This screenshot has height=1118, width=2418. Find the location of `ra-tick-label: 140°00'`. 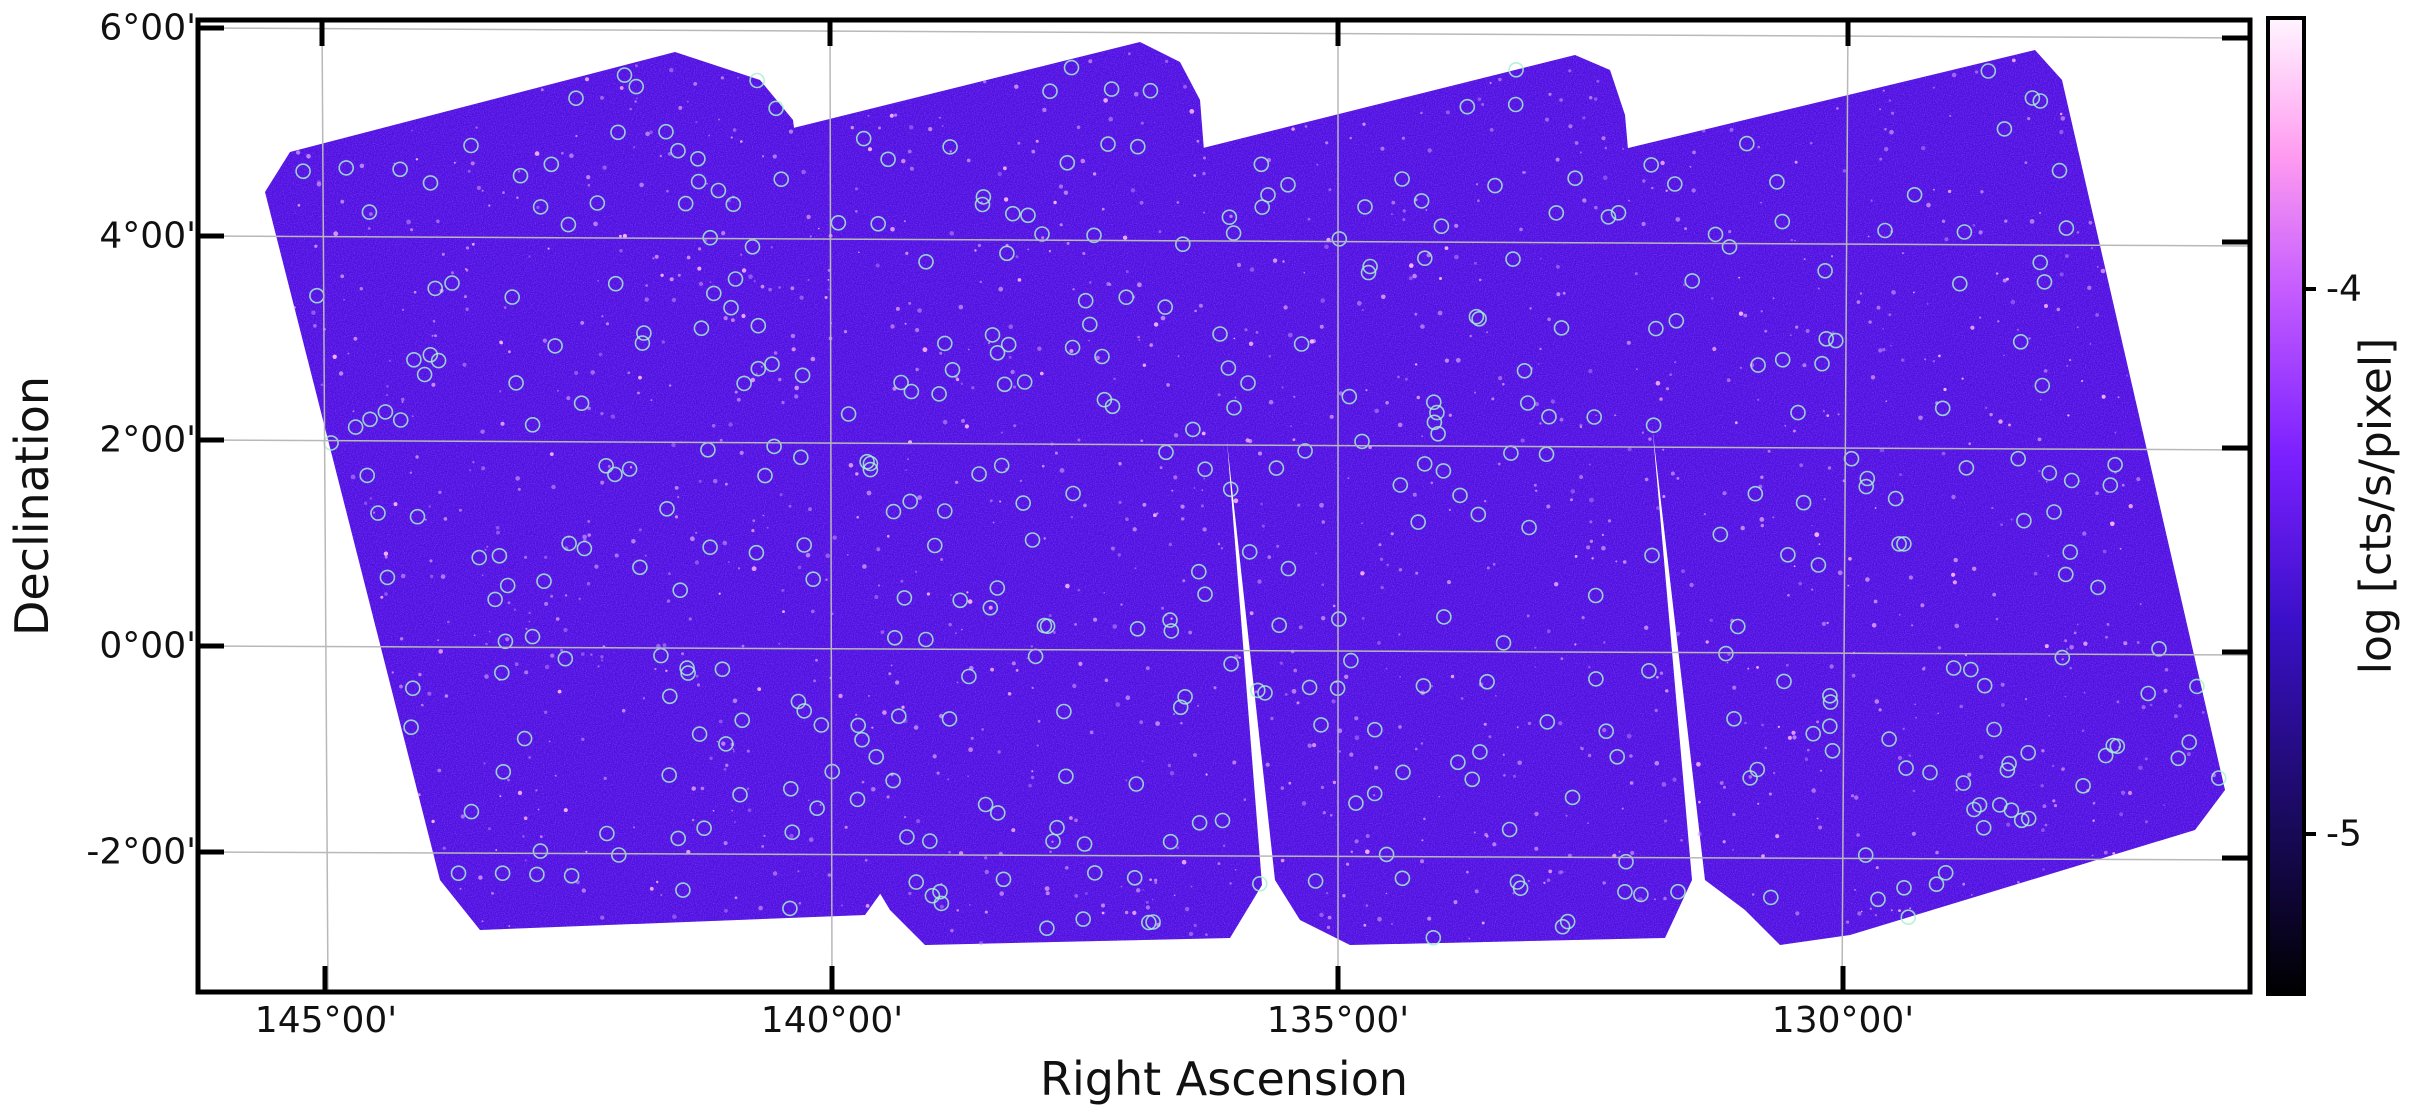

ra-tick-label: 140°00' is located at coordinates (832, 1020).